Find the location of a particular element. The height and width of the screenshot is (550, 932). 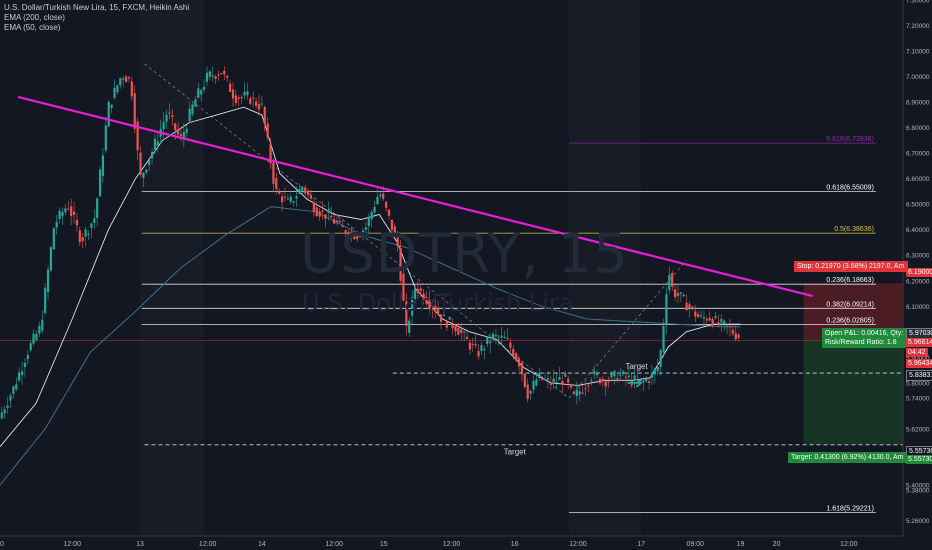

legend-ema50: EMA (50, close) is located at coordinates (32, 27).